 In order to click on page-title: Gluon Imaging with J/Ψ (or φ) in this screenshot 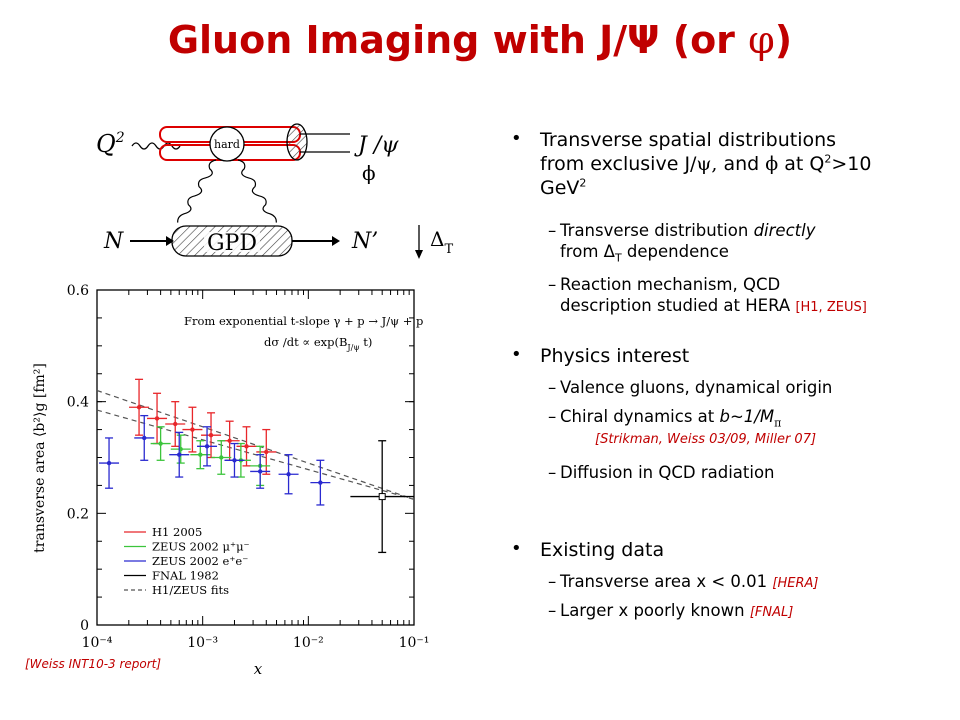, I will do `click(480, 40)`.